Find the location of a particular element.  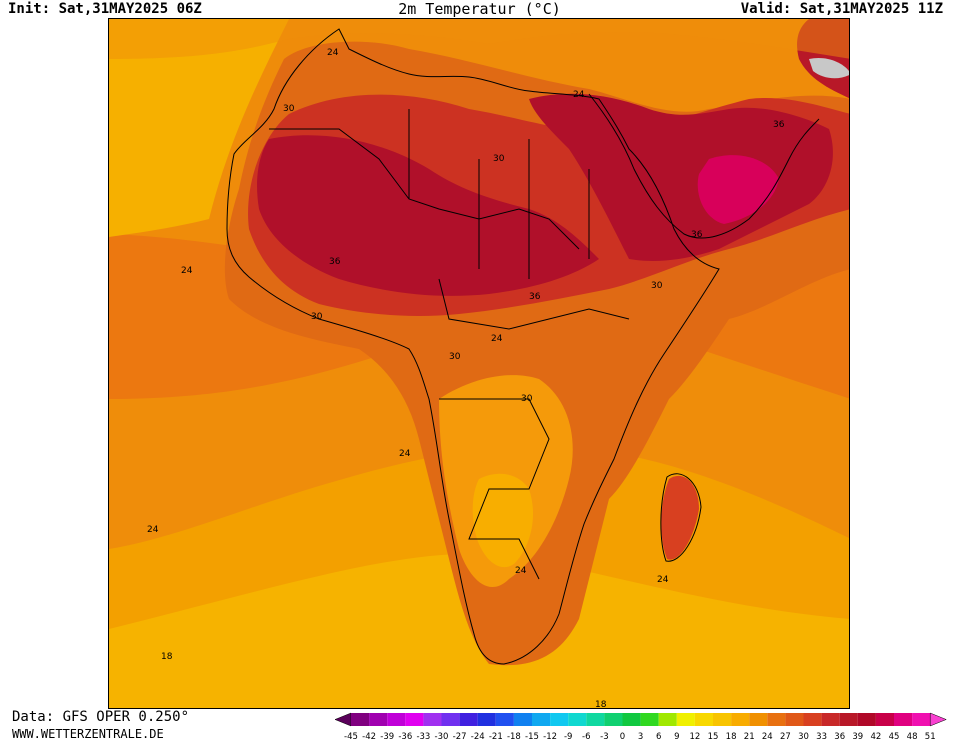

legend-tick-label: 0 is located at coordinates (622, 736).